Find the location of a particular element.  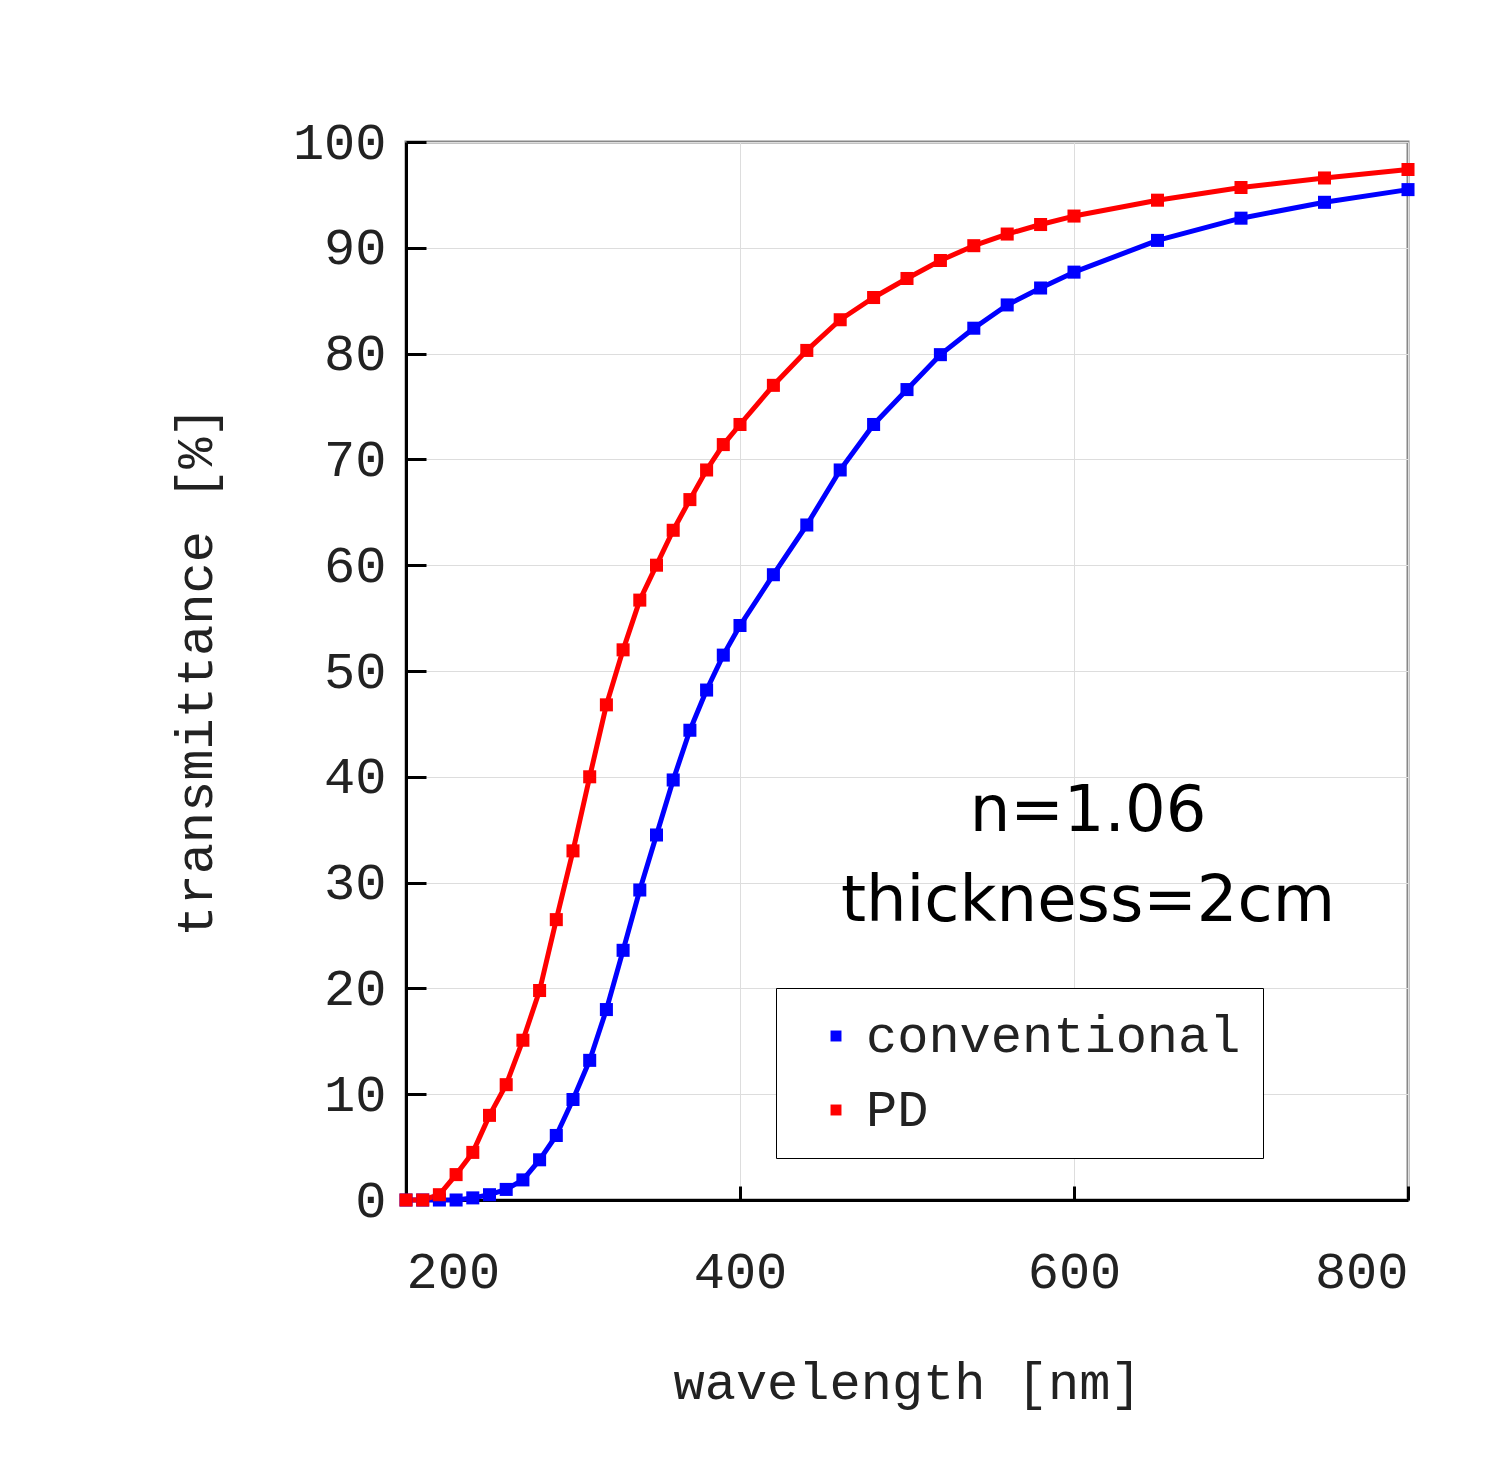

y-tick-label: 80 is located at coordinates (355, 357).